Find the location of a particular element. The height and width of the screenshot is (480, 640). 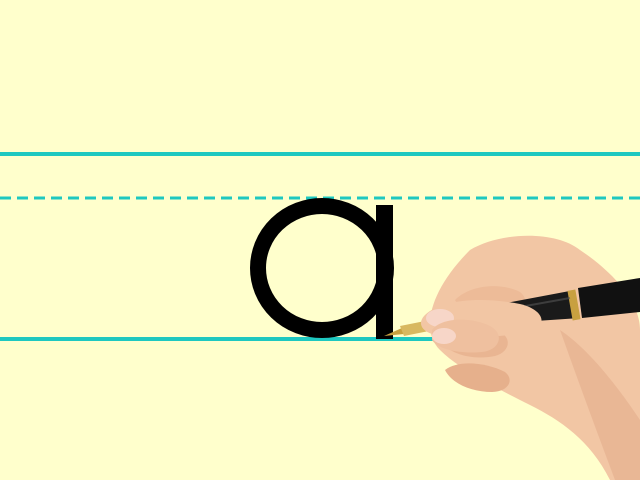

hand-shadow is located at coordinates (600, 405).